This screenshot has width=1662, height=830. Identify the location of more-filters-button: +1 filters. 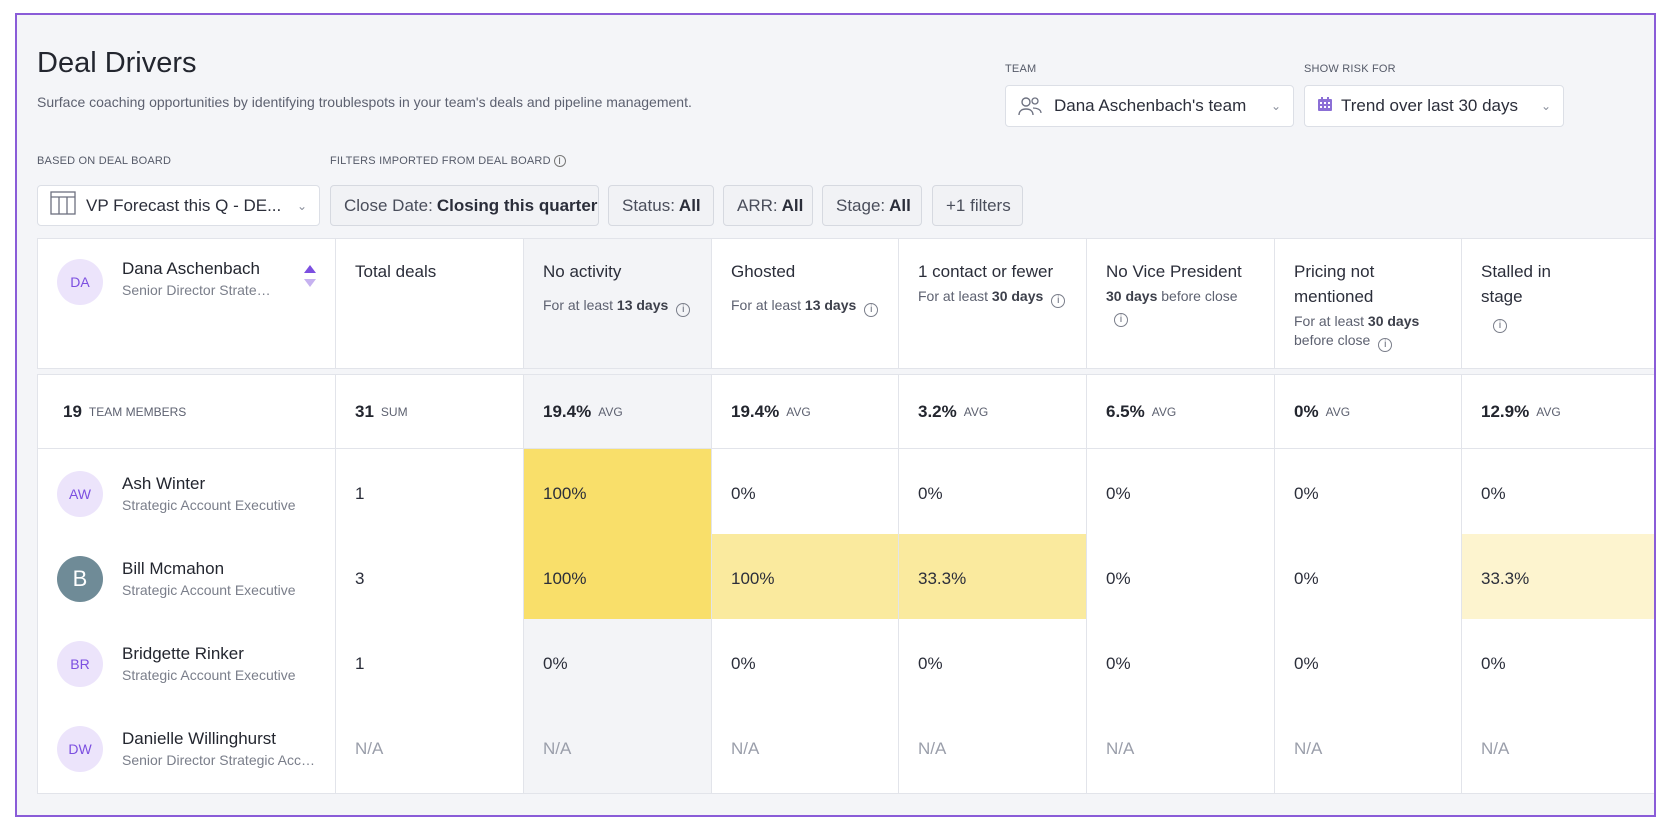
(977, 205).